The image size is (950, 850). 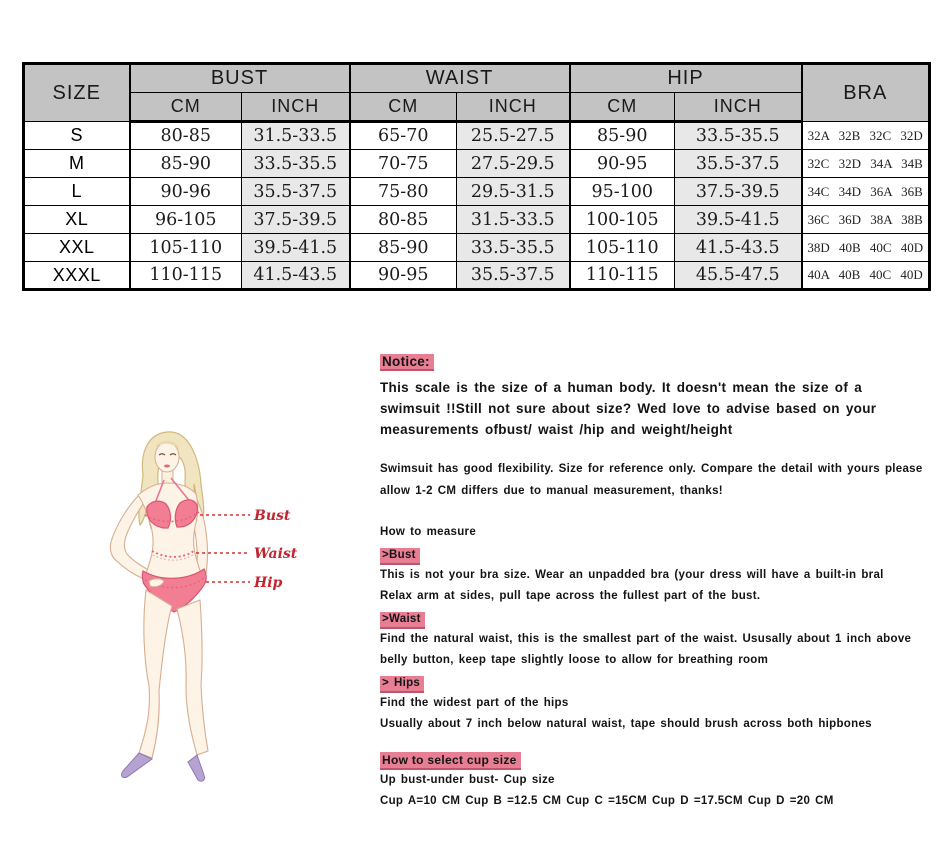 What do you see at coordinates (76, 92) in the screenshot?
I see `header-size: SIZE` at bounding box center [76, 92].